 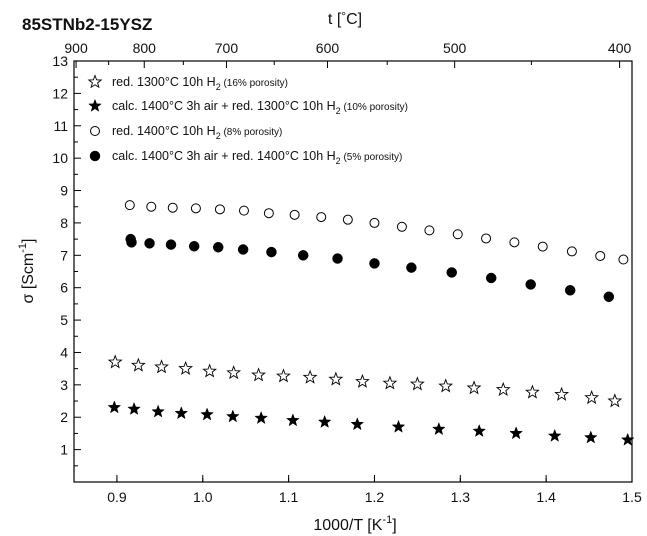 What do you see at coordinates (60, 93) in the screenshot?
I see `y-tick-label: 12` at bounding box center [60, 93].